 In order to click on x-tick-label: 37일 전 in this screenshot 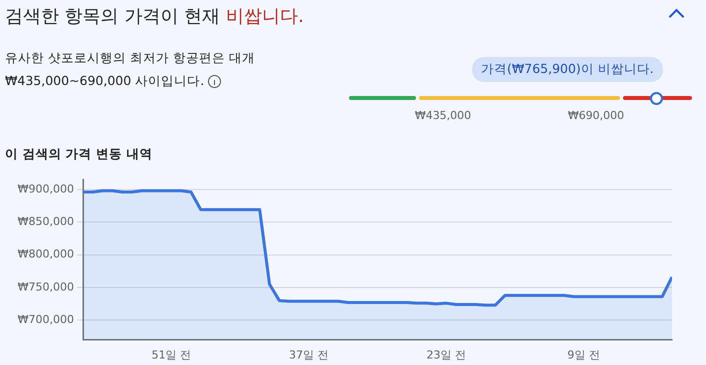, I will do `click(309, 355)`.